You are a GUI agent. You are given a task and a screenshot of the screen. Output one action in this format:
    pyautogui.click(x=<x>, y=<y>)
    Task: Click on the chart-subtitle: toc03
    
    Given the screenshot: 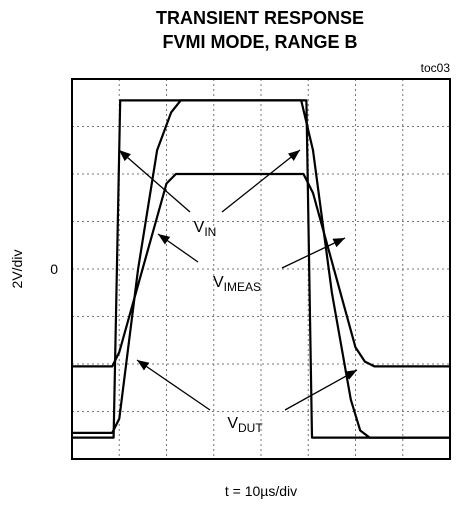 What is the action you would take?
    pyautogui.click(x=436, y=68)
    